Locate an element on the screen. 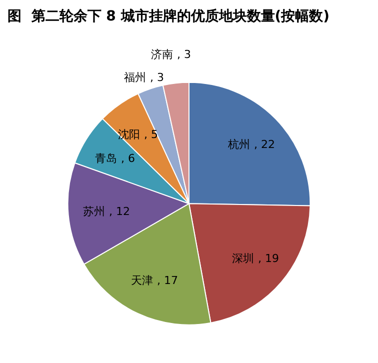 This screenshot has height=363, width=378. data-label: , 19 is located at coordinates (268, 258).